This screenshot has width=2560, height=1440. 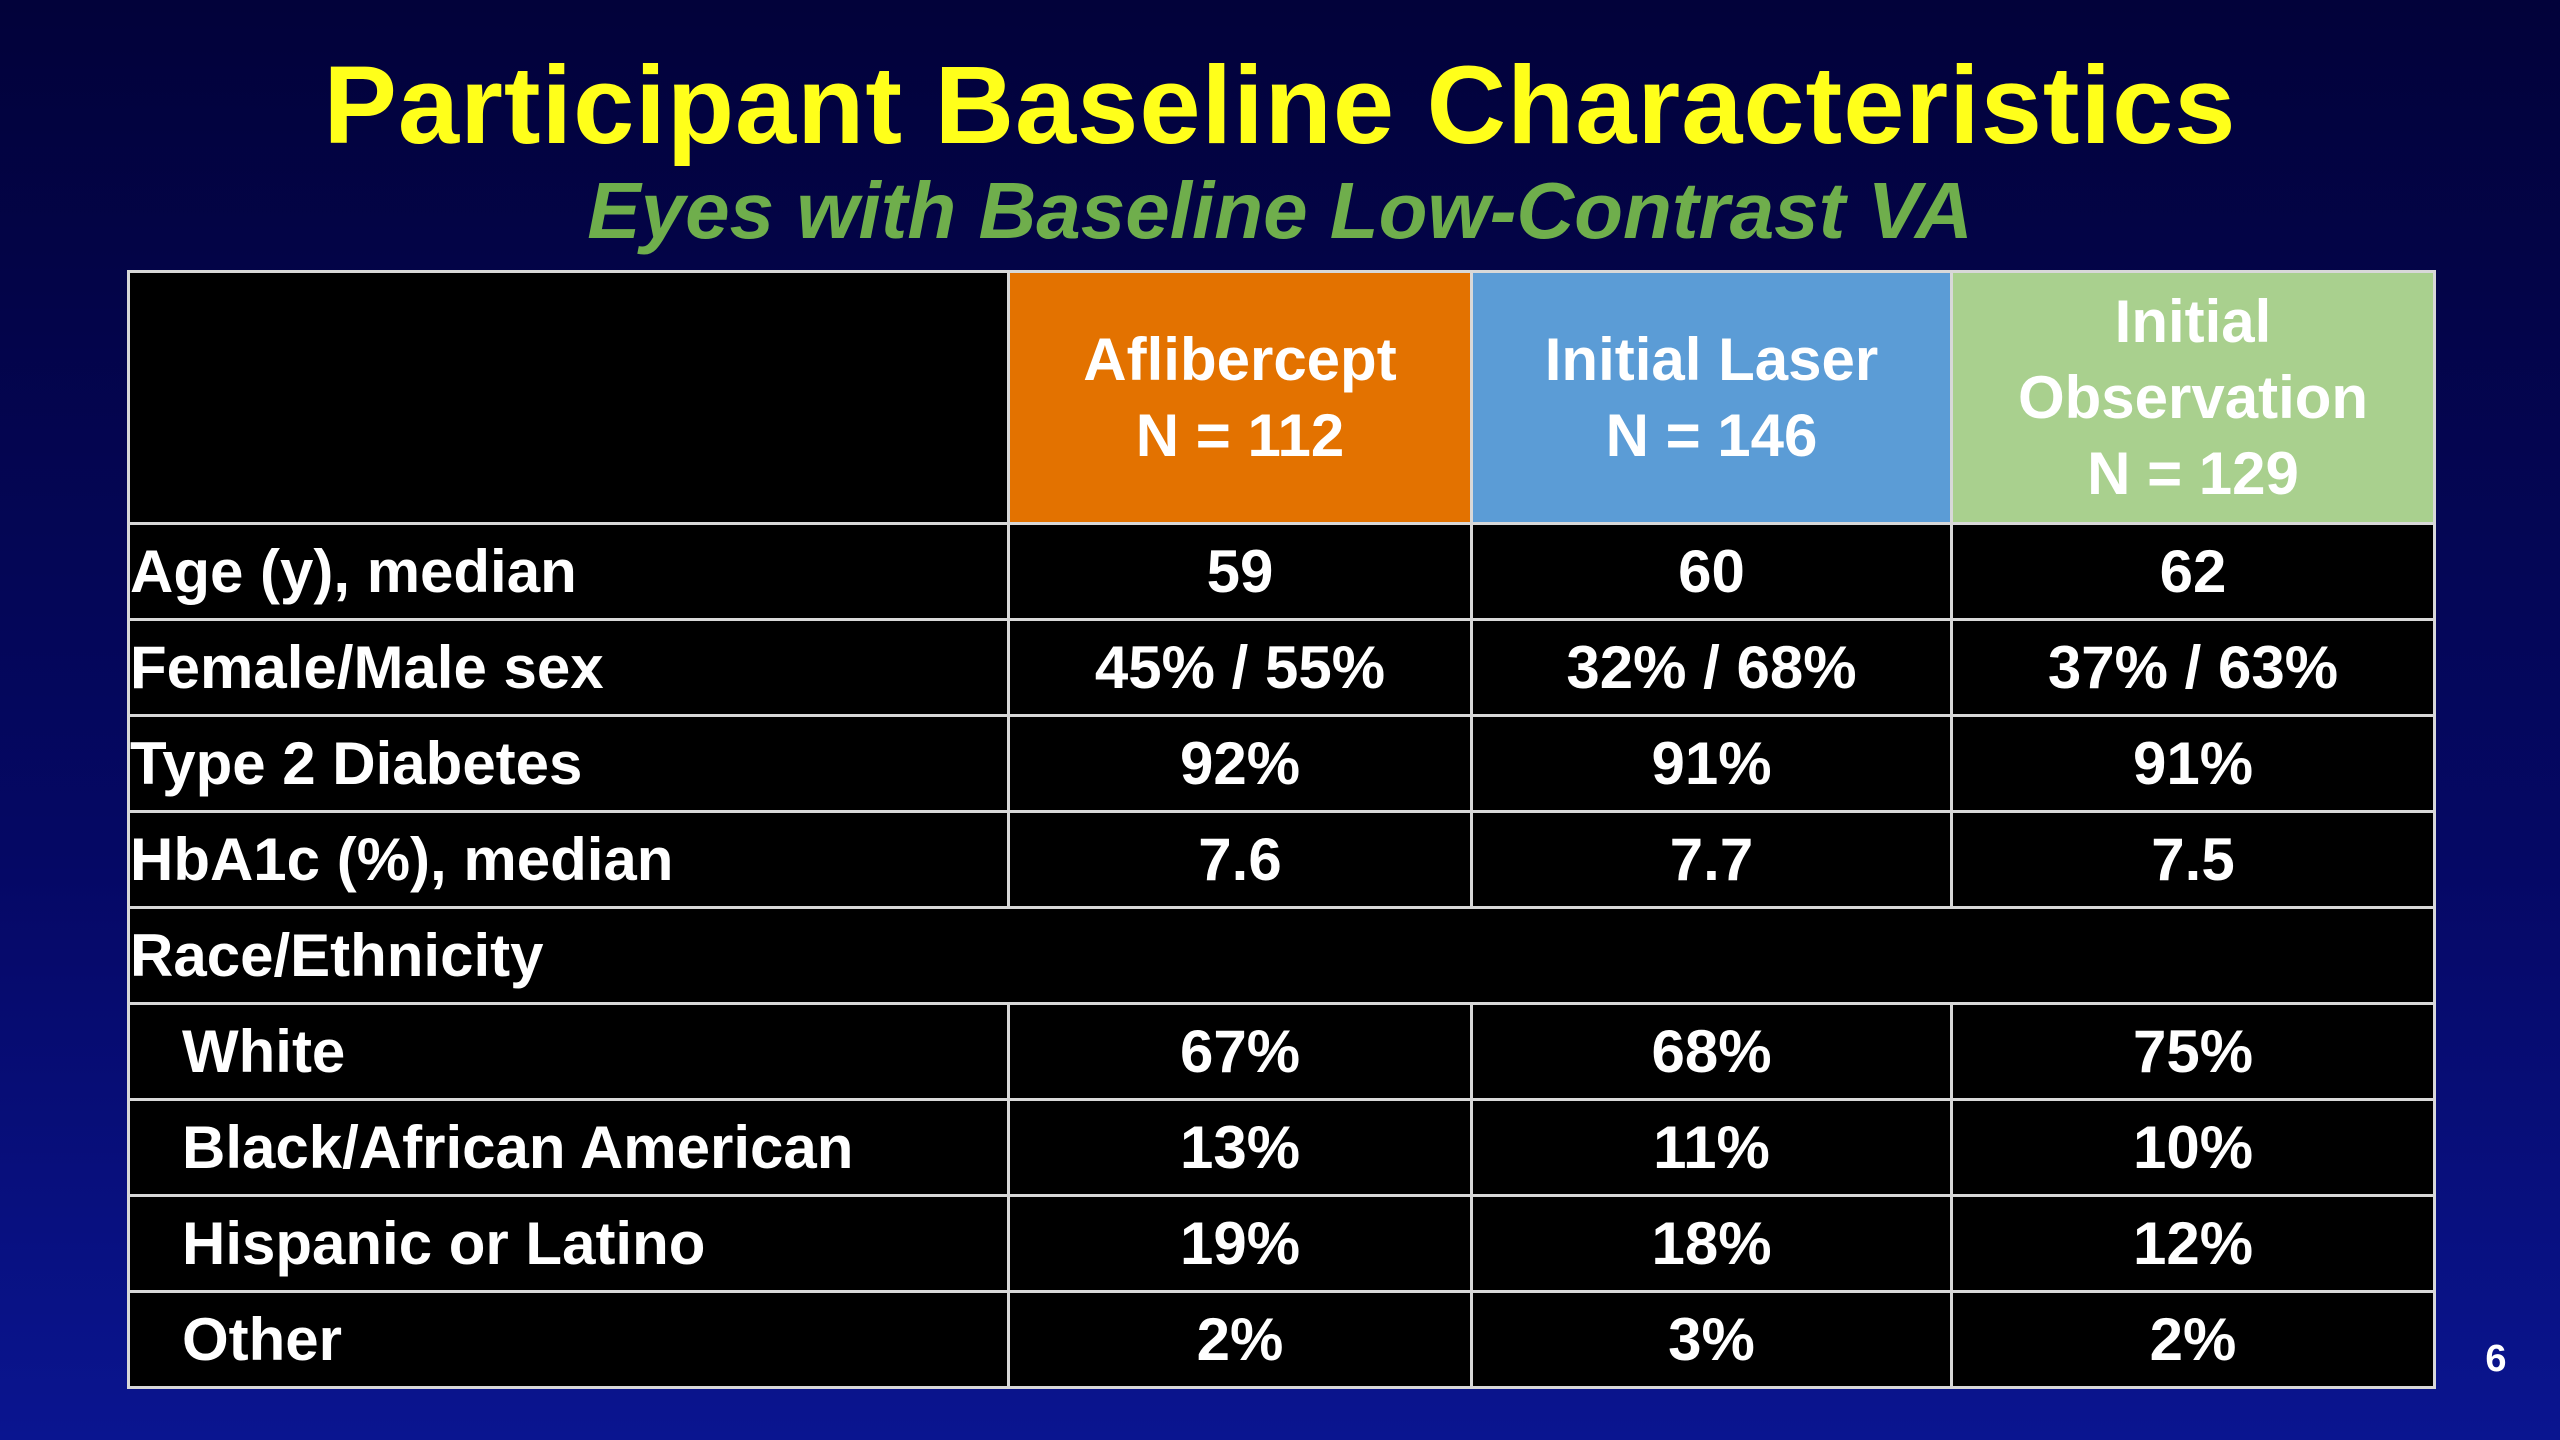 I want to click on table-row: Age (y), median 59 60 62, so click(x=1281, y=571).